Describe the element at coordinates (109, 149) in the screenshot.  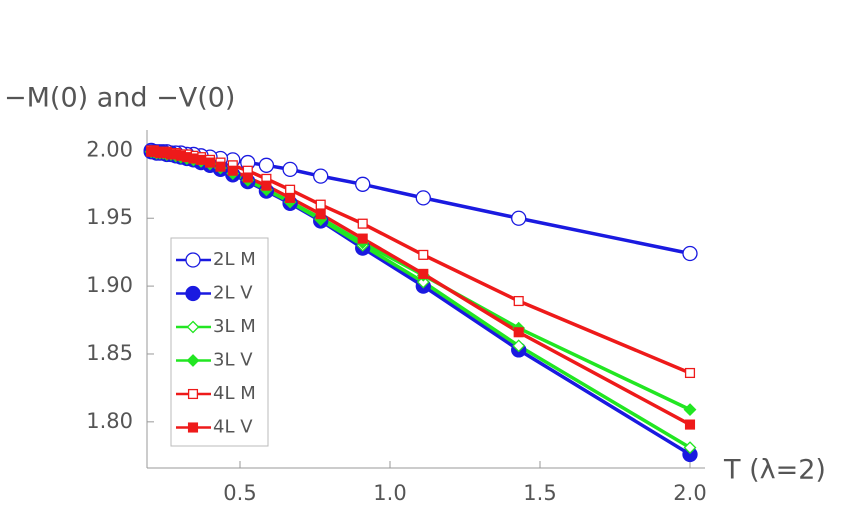
I see `y-tick-label: 2.00` at that location.